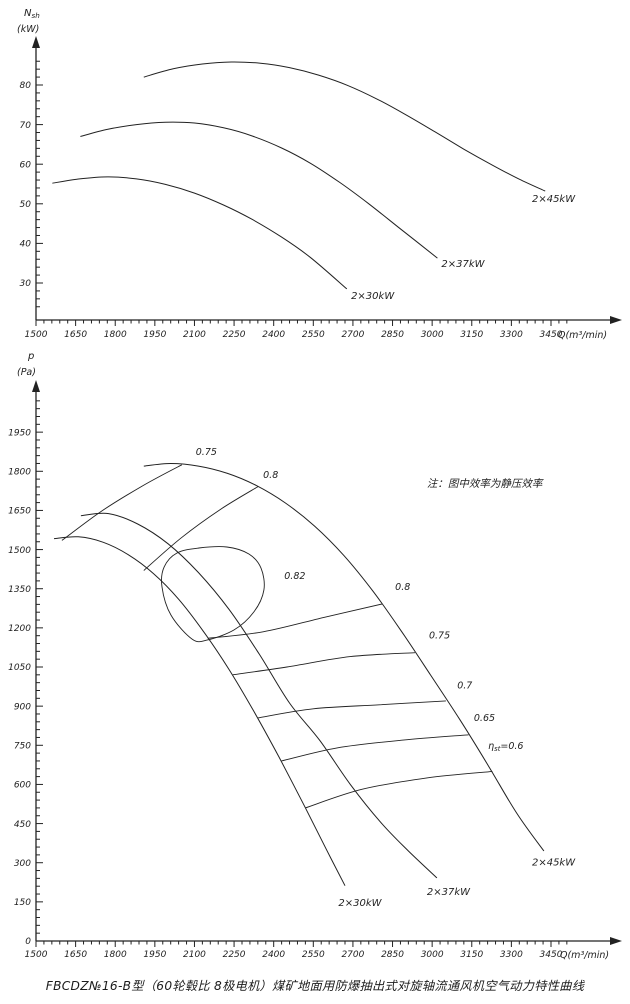 This screenshot has width=630, height=1004. I want to click on y-tick-label: 1050, so click(19, 668).